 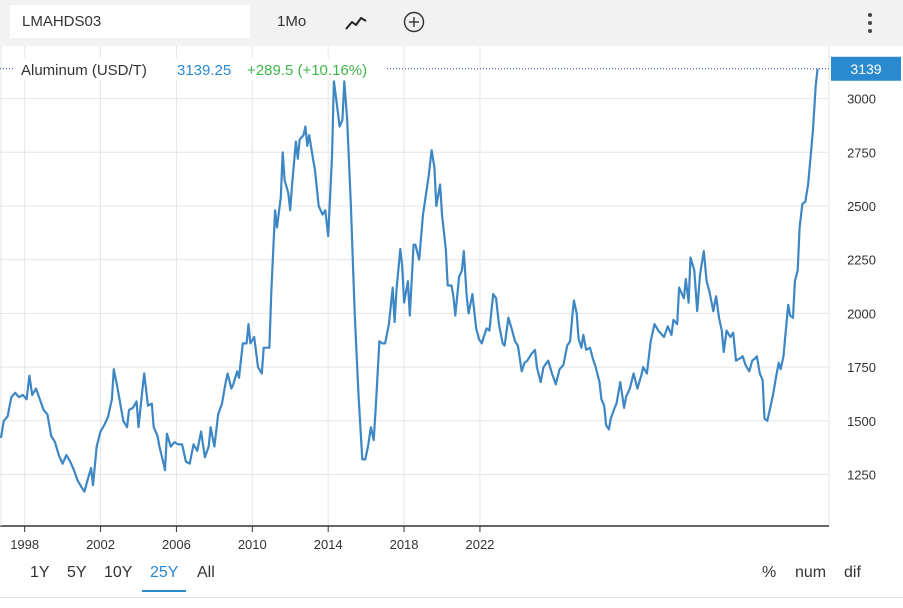 I want to click on plus-circle-icon, so click(x=414, y=22).